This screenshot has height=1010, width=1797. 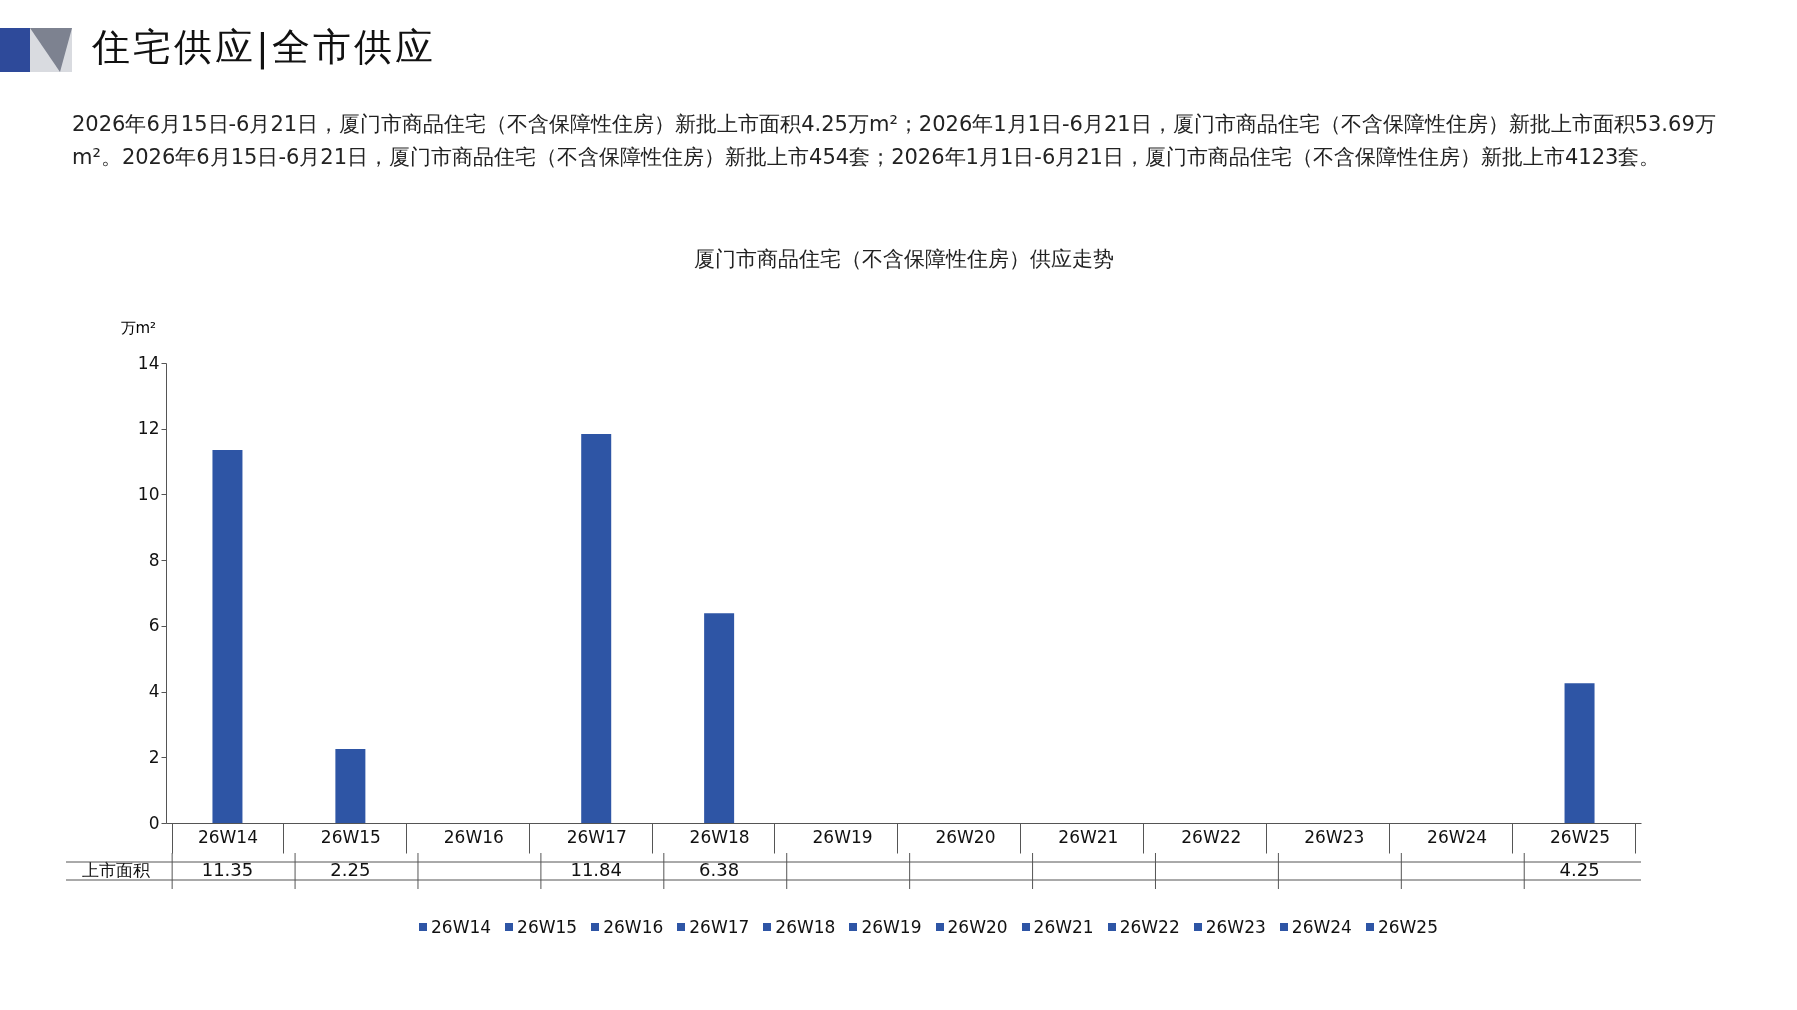 What do you see at coordinates (138, 327) in the screenshot?
I see `y-axis-title: 万m²` at bounding box center [138, 327].